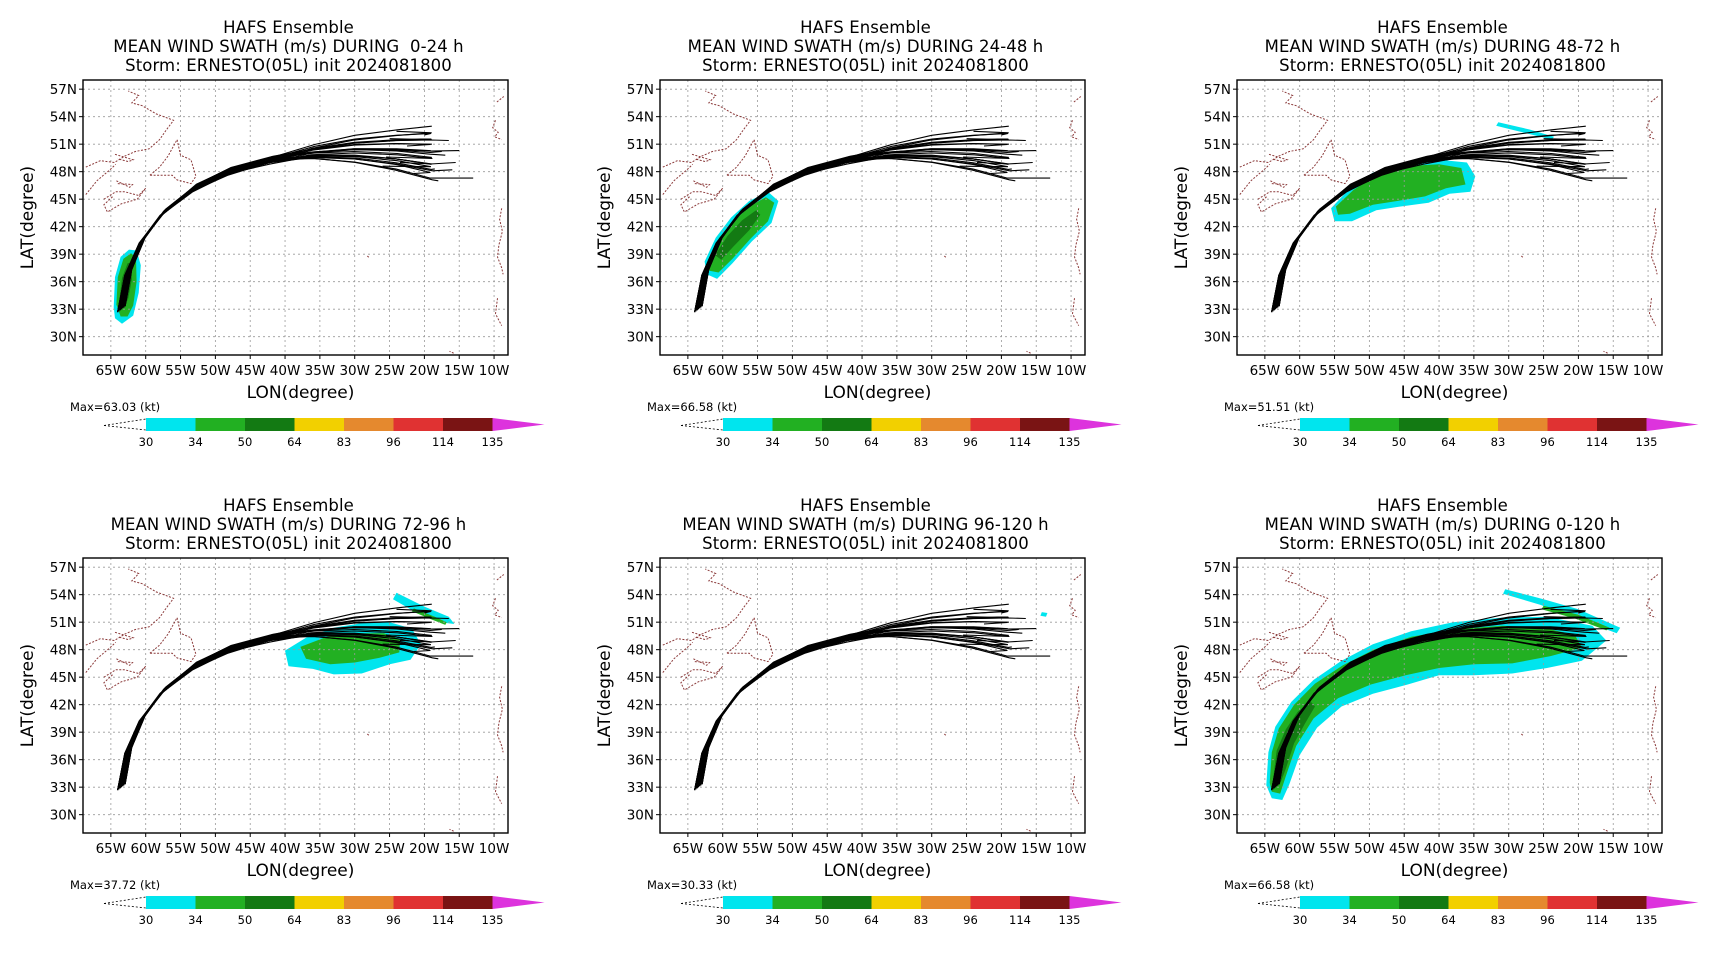 Image resolution: width=1731 pixels, height=956 pixels. I want to click on panel-title-line3: Storm: ERNESTO(05L) init 2024081800, so click(865, 65).